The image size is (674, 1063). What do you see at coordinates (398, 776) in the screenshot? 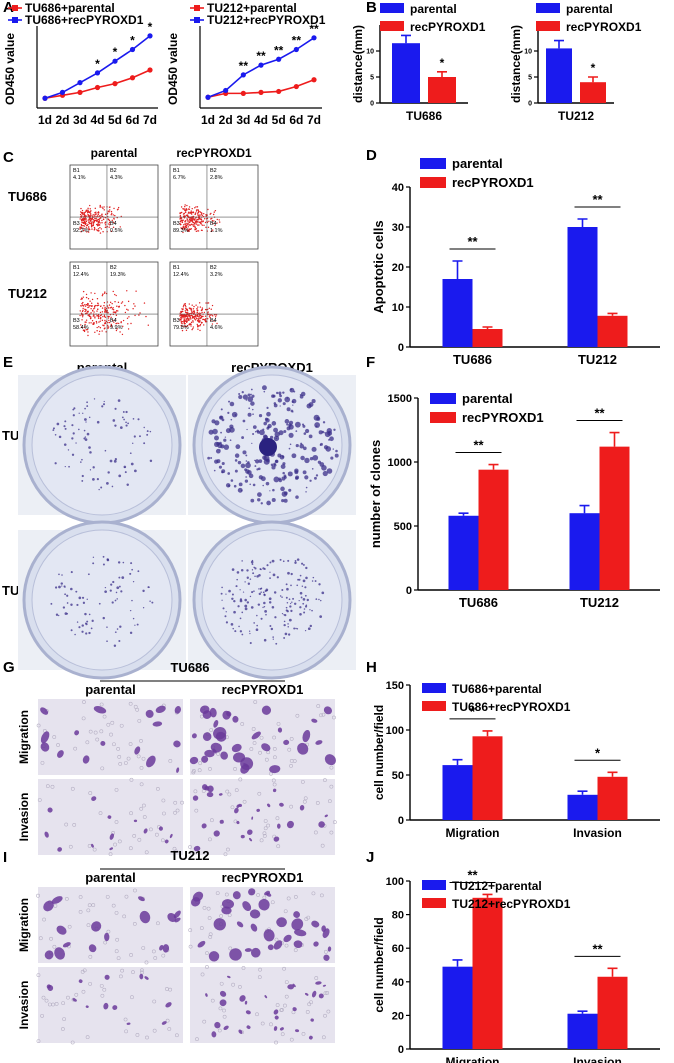
I see `y-tick-label: 50` at bounding box center [398, 776].